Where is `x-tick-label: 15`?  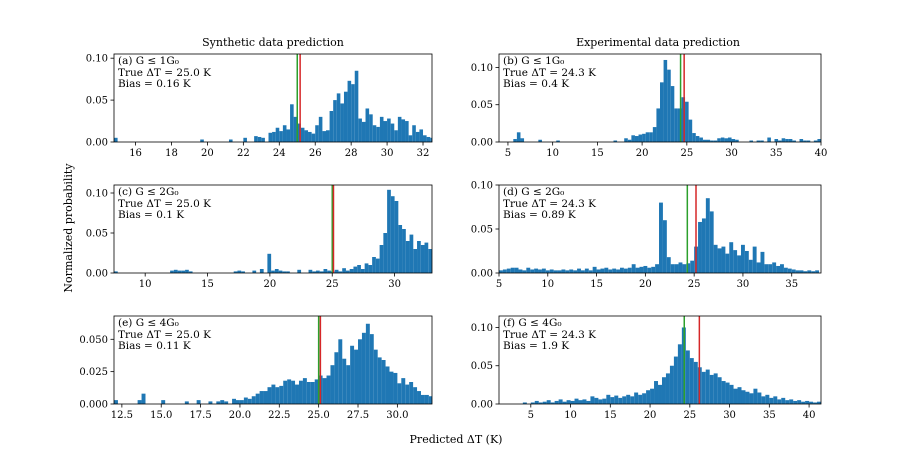 x-tick-label: 15 is located at coordinates (596, 284).